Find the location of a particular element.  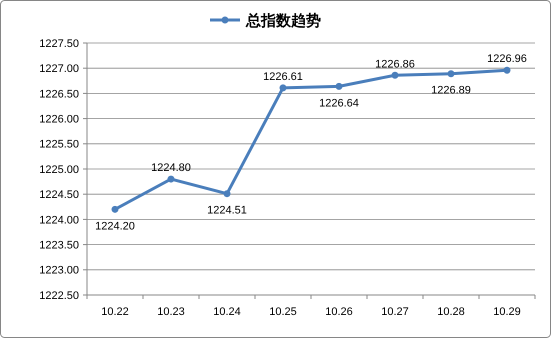

x-tick-label: 10.24 is located at coordinates (227, 312).